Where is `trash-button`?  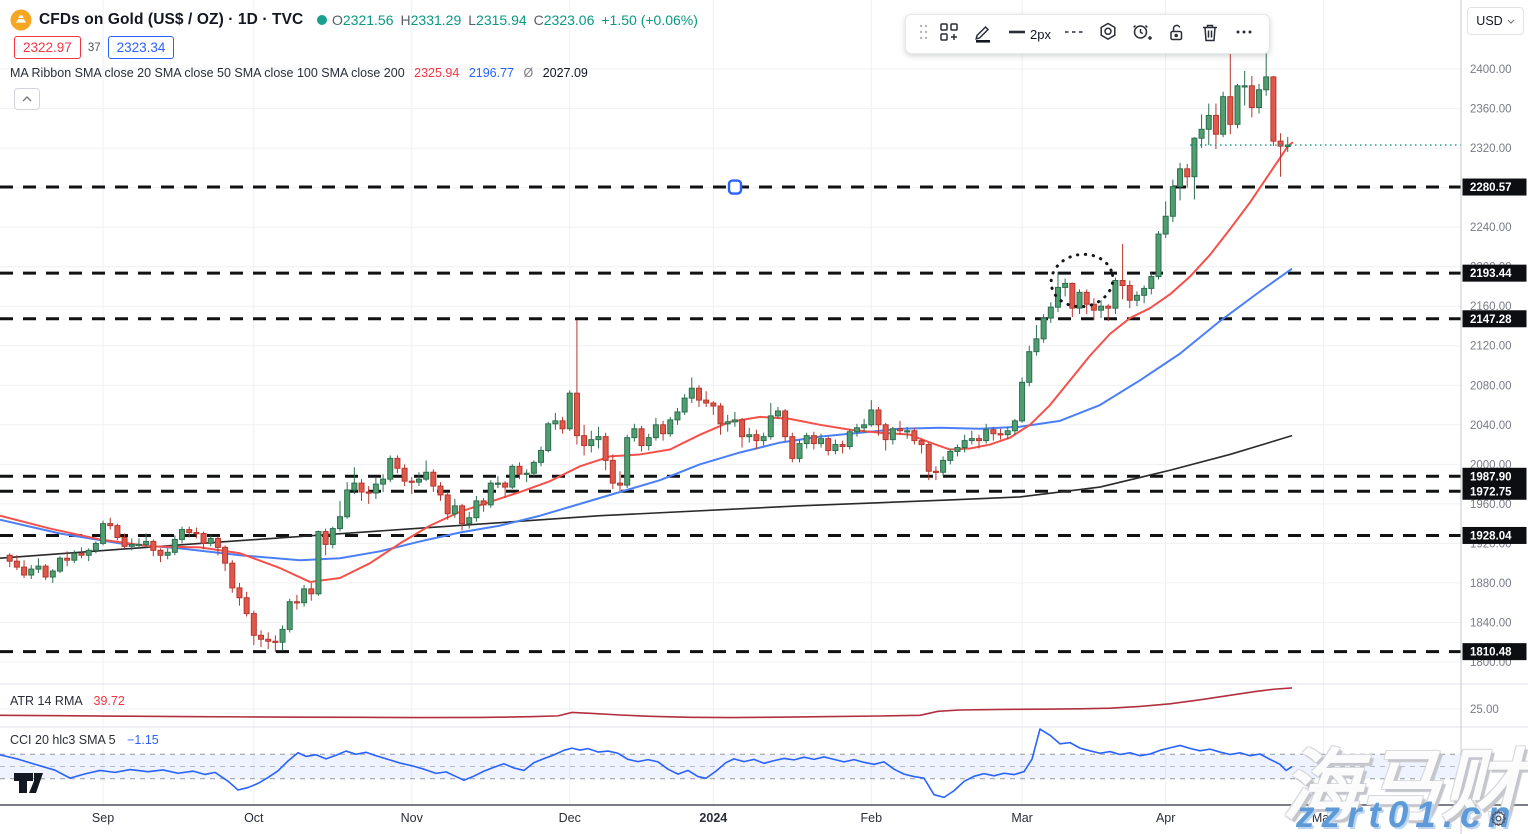 trash-button is located at coordinates (1210, 34).